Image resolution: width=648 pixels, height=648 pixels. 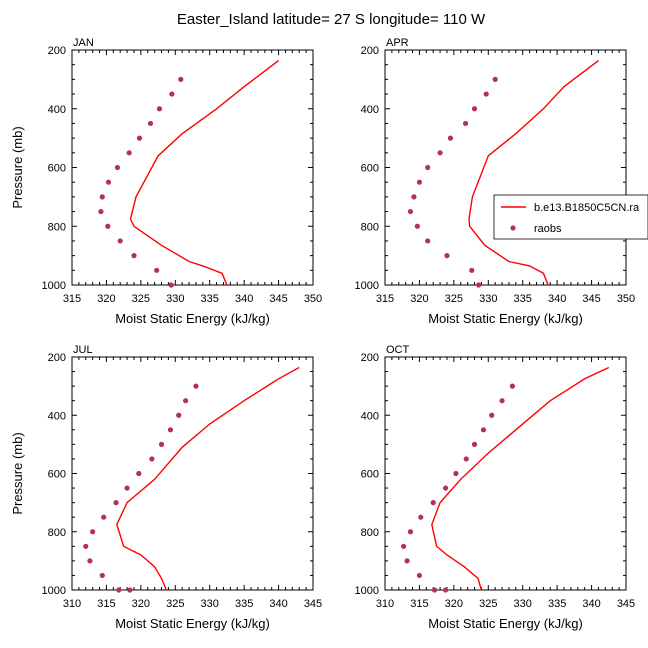 What do you see at coordinates (398, 350) in the screenshot?
I see `panel-label: OCT` at bounding box center [398, 350].